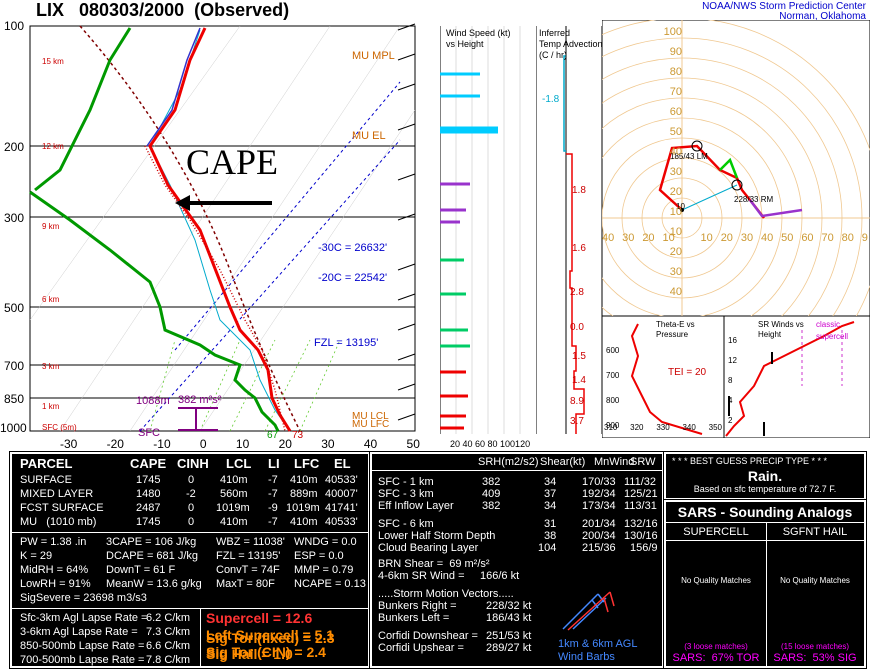  I want to click on sigtor-fixed-index: Sig Tor (fixed) = 2.3, so click(270, 638).